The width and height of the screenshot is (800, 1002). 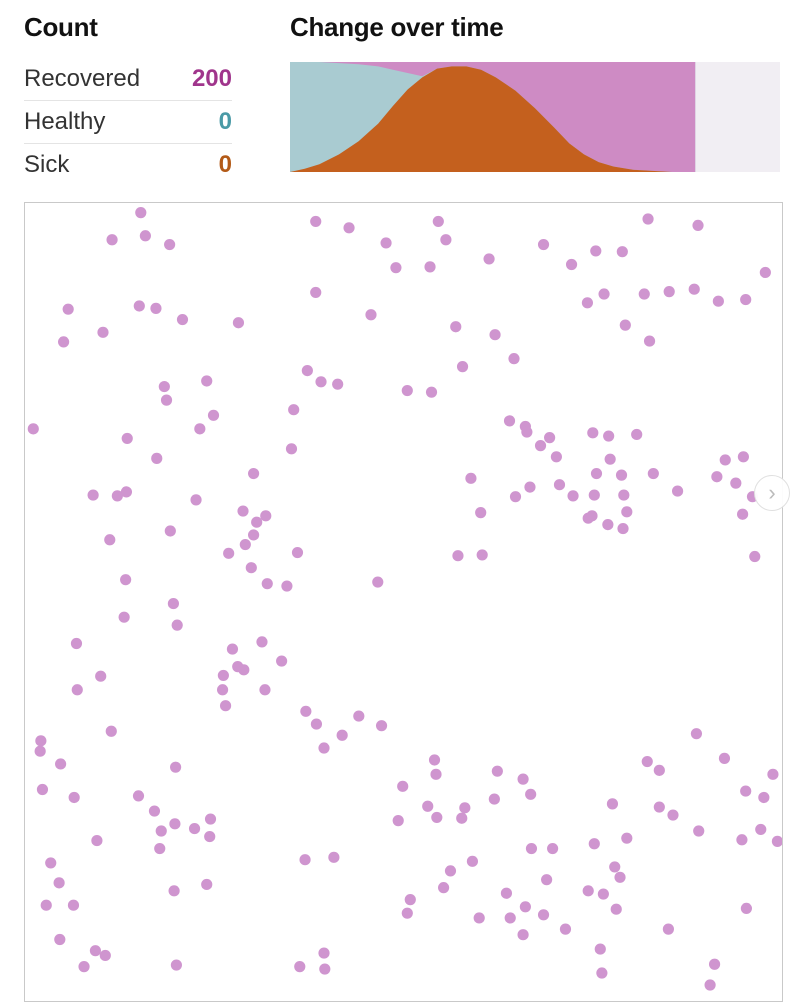 I want to click on sick-label: Sick, so click(x=47, y=164).